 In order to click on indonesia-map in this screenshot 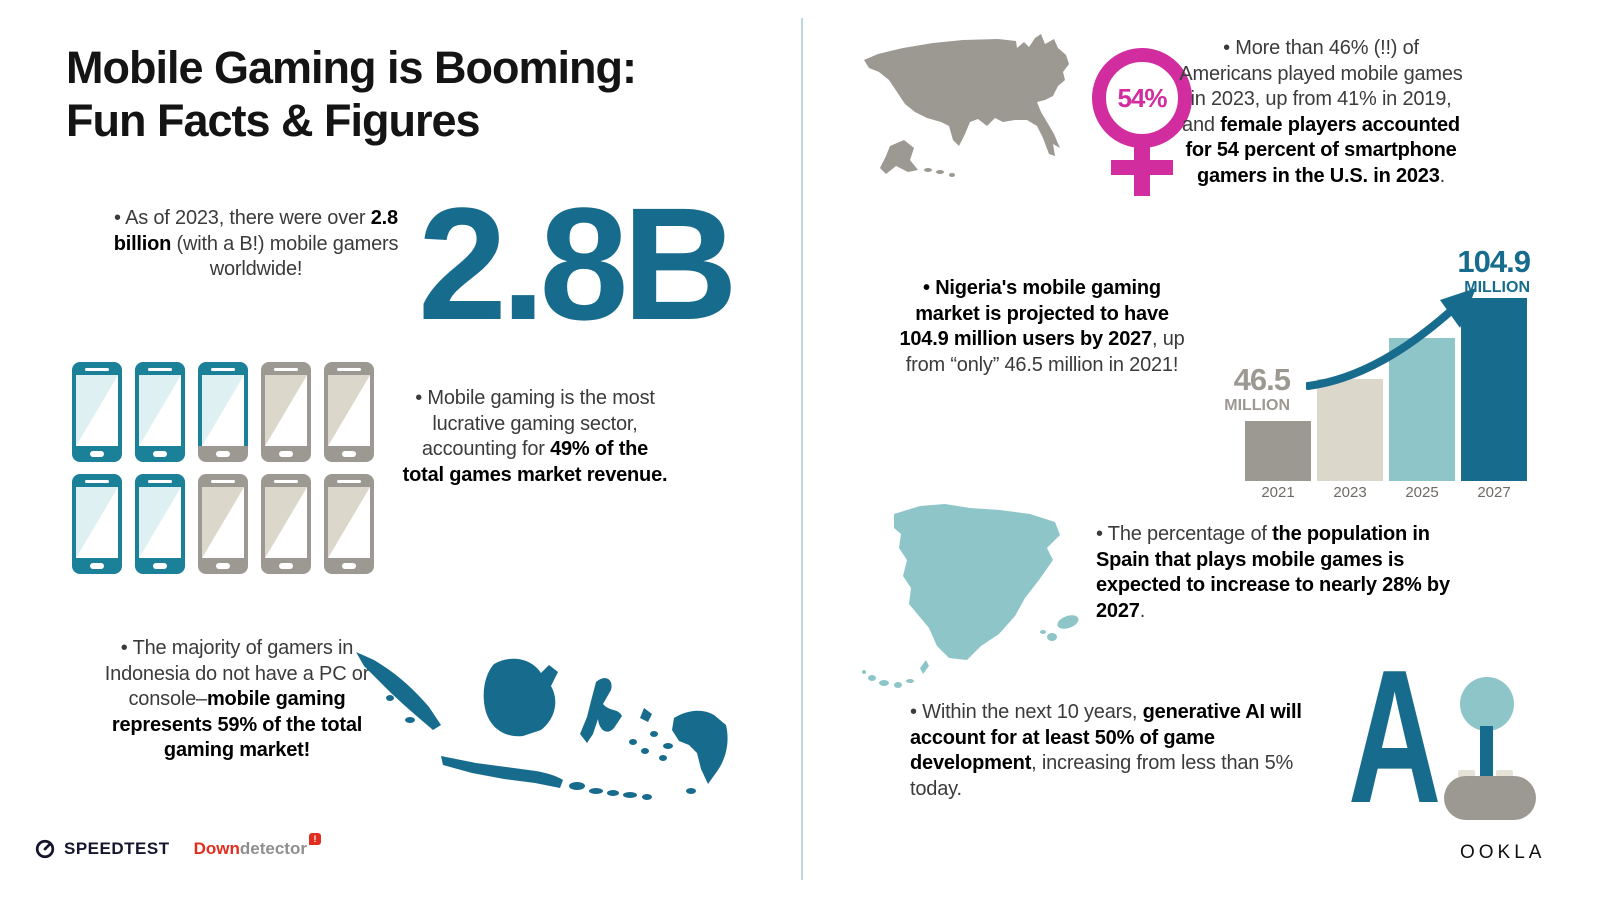, I will do `click(542, 726)`.